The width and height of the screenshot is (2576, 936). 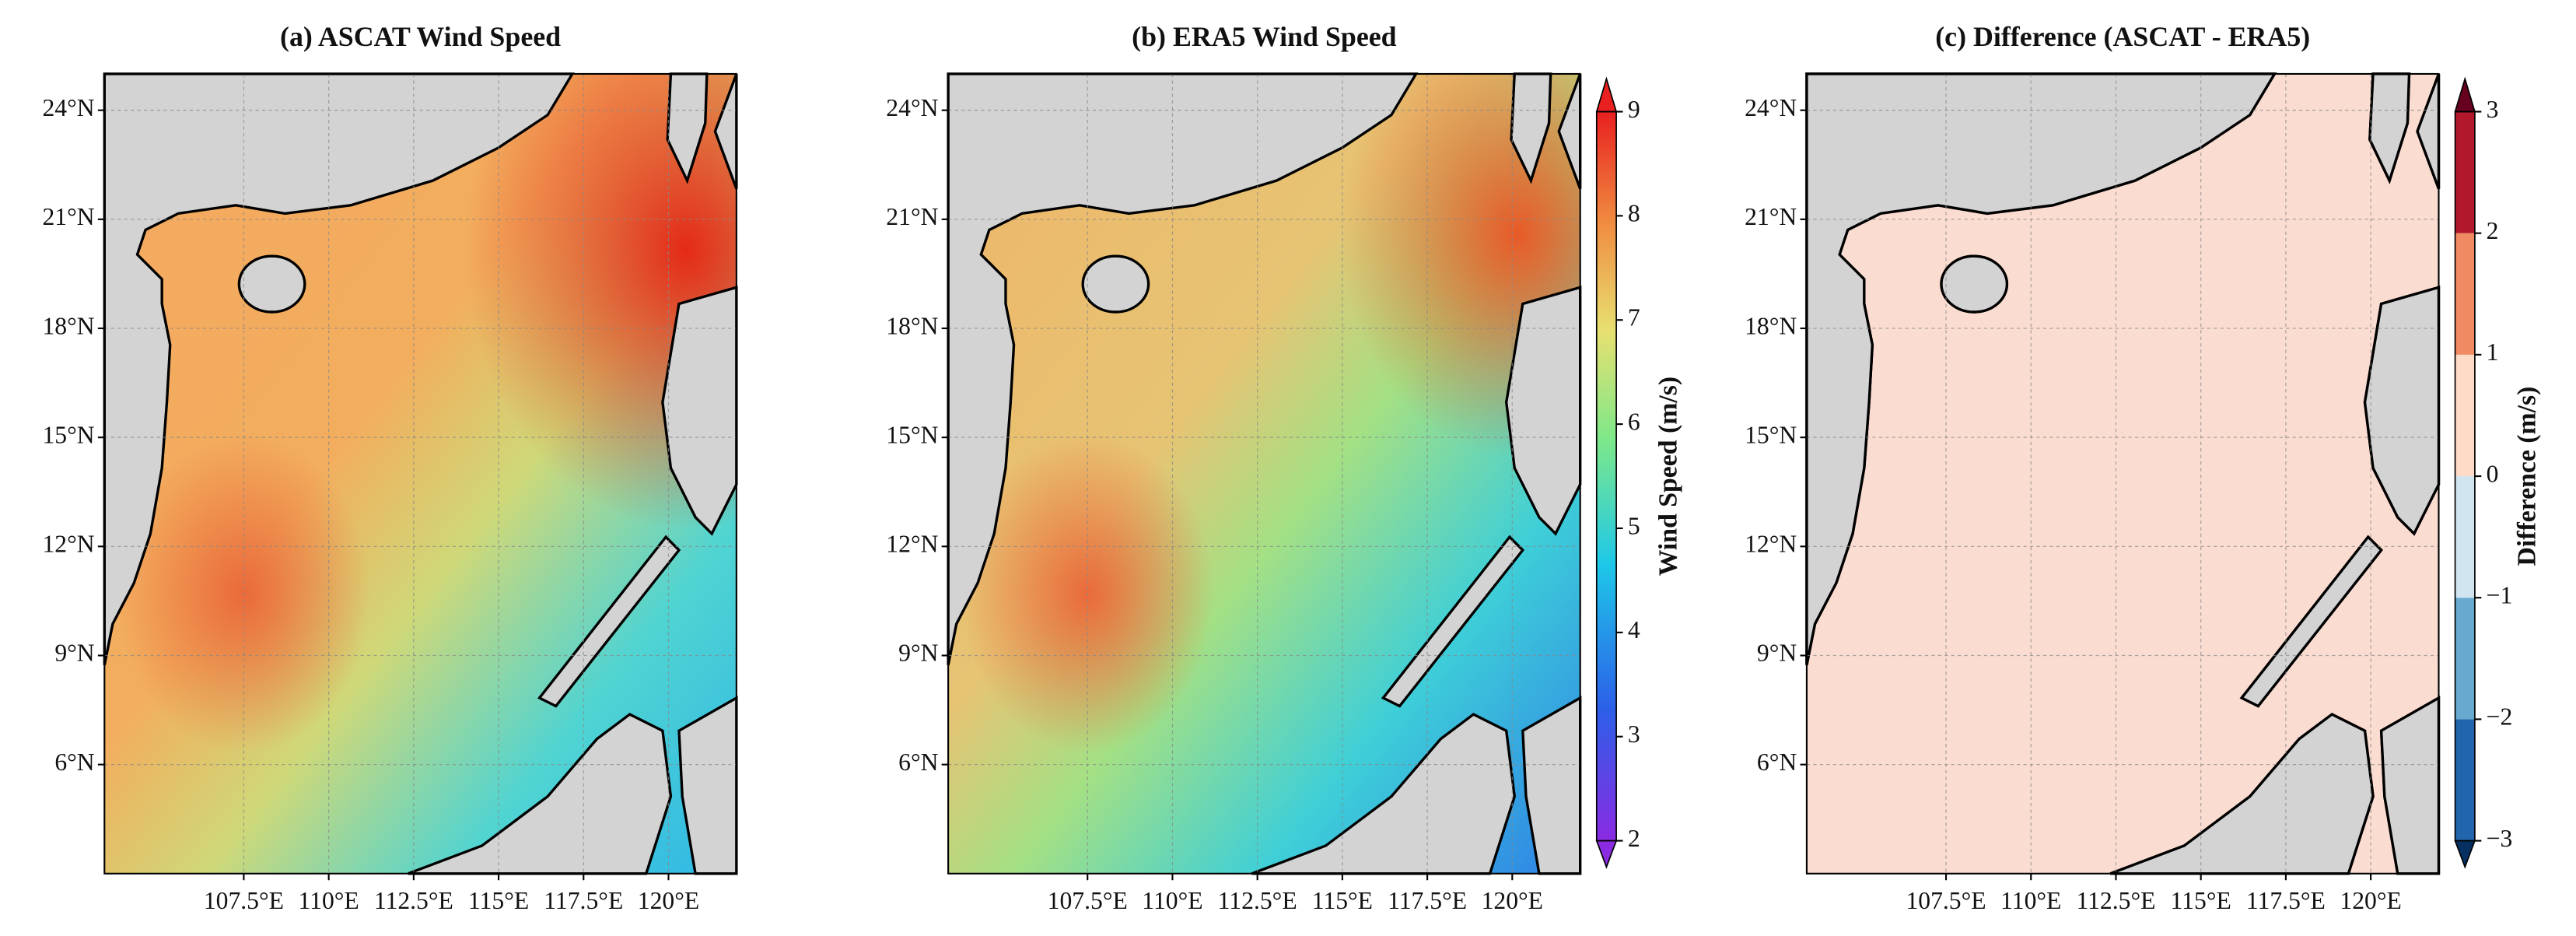 I want to click on colorbar-tick-label: −3, so click(x=2500, y=838).